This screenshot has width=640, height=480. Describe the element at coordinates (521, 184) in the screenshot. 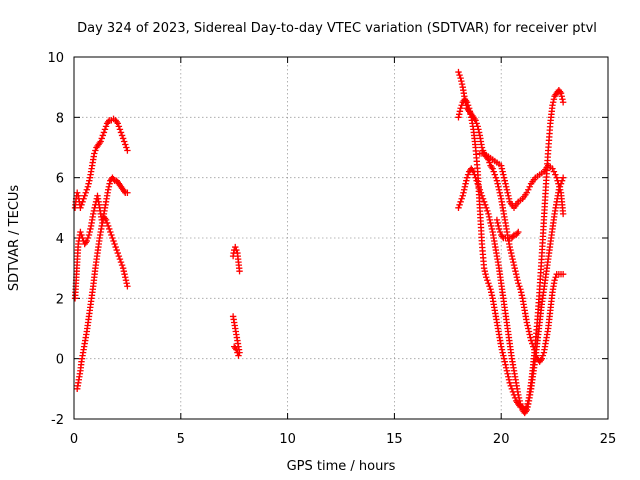

I see `series-sat-j` at that location.